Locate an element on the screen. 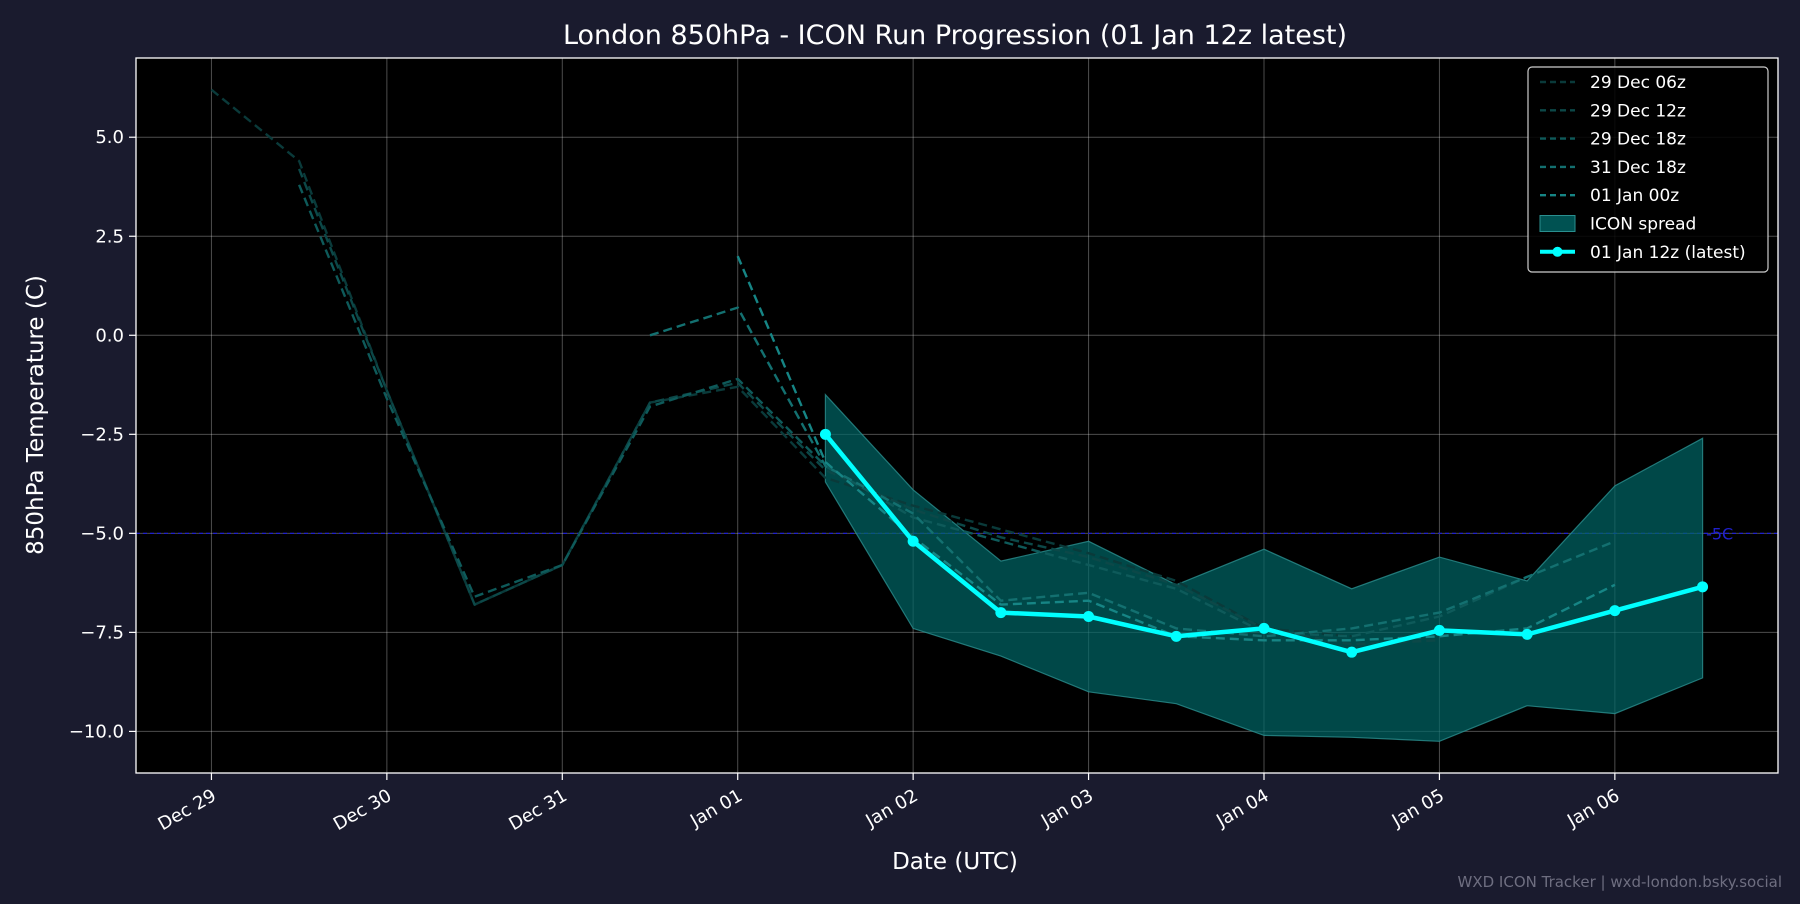 Image resolution: width=1800 pixels, height=904 pixels. y-axis-ticks: 5.0 2.5 0.0 −2.5 −5.0 −7.5 −10.0 is located at coordinates (102, 434).